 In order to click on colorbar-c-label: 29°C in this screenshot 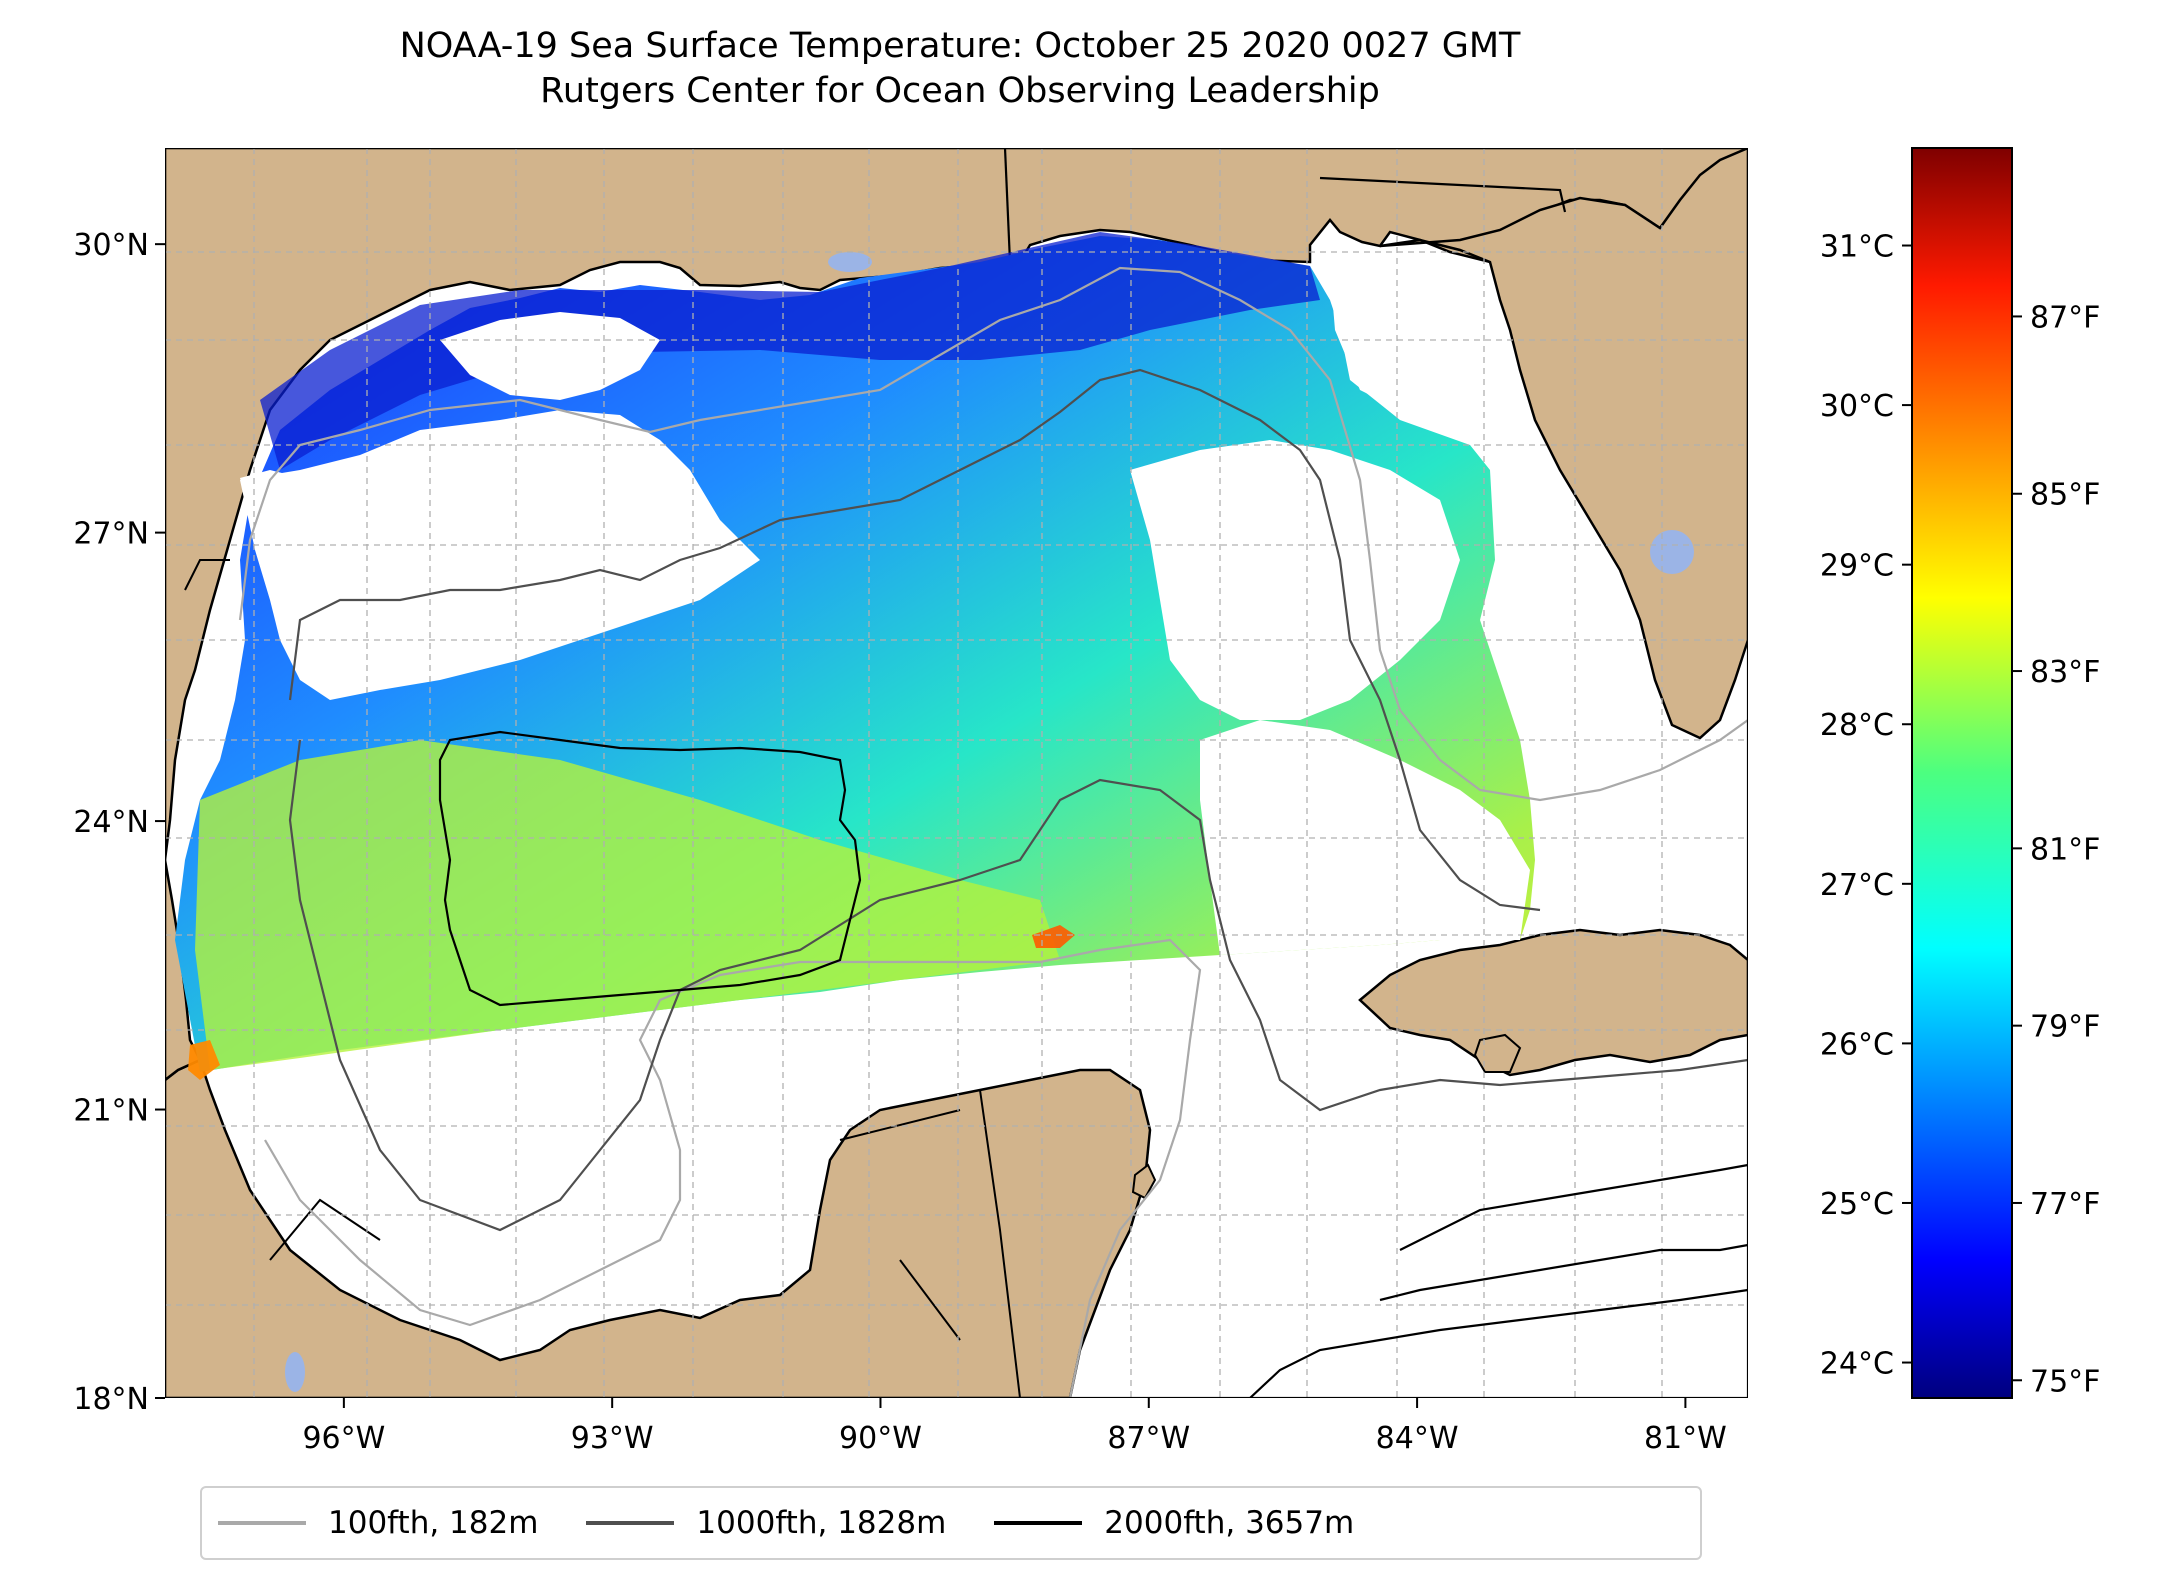, I will do `click(1857, 566)`.